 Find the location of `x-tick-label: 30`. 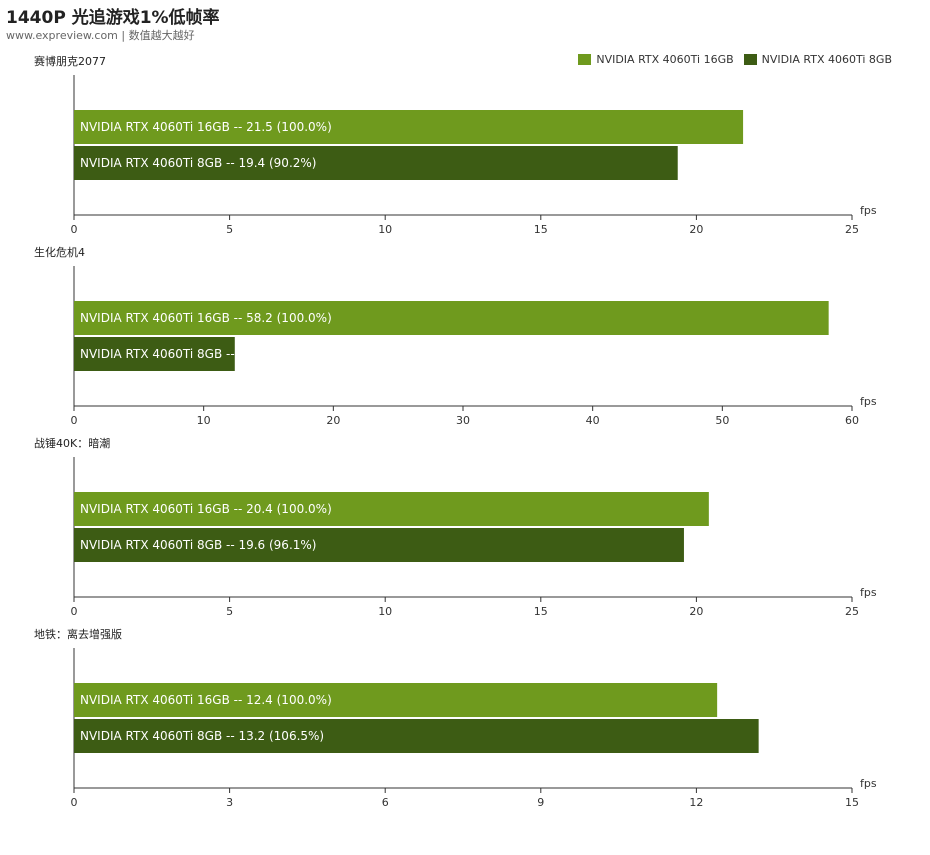

x-tick-label: 30 is located at coordinates (463, 420).